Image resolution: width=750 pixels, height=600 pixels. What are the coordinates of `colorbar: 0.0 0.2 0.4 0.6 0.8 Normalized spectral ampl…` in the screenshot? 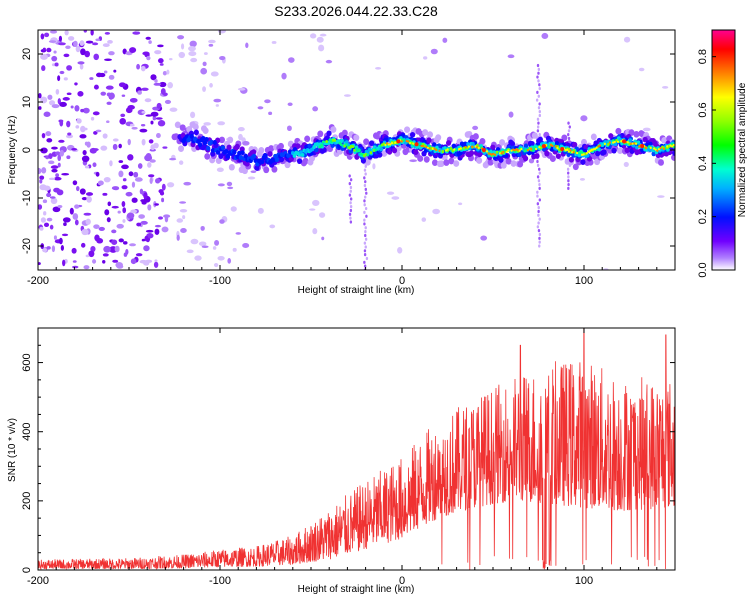 It's located at (722, 153).